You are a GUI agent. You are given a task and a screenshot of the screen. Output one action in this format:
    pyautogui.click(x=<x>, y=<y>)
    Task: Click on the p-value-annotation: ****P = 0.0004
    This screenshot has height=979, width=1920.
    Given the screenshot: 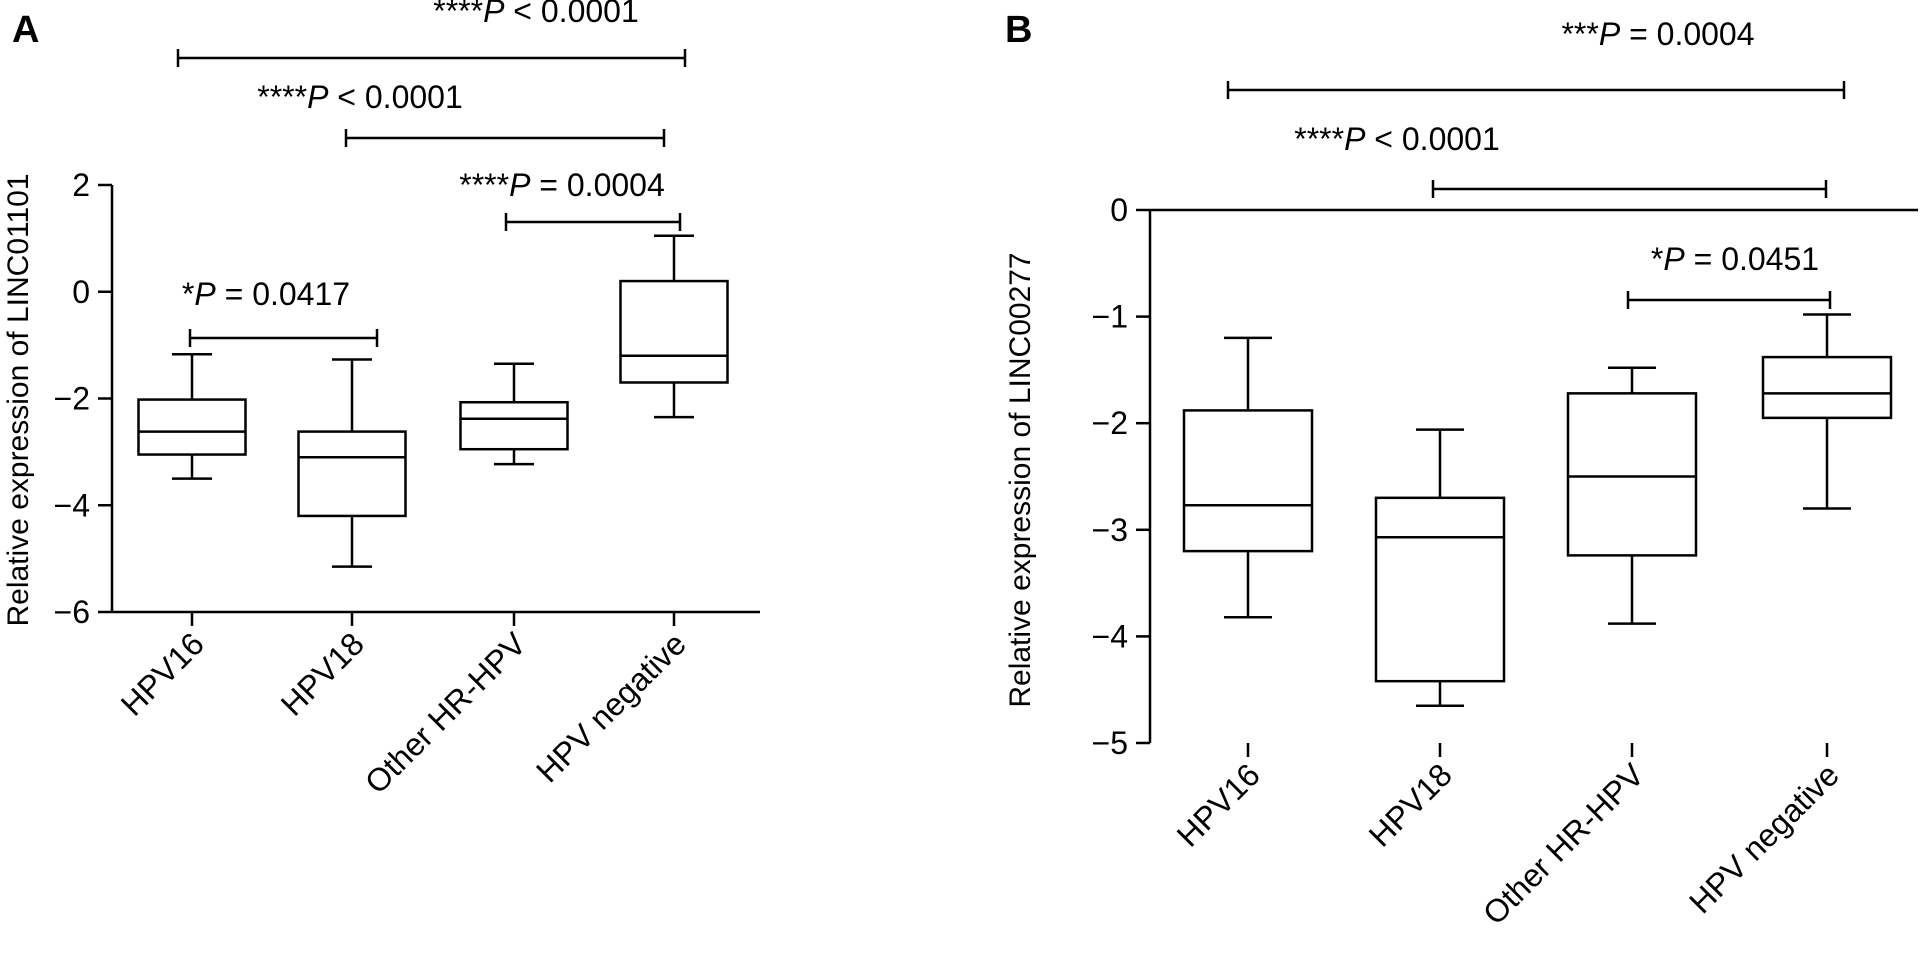 What is the action you would take?
    pyautogui.click(x=562, y=185)
    